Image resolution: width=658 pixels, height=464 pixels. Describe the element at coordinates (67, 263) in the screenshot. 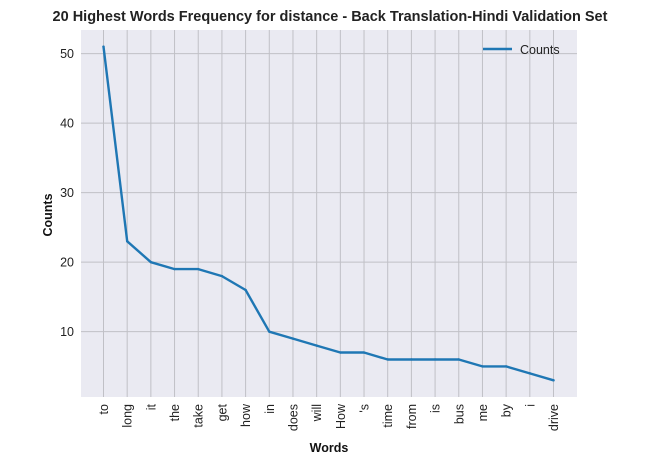

I see `y-tick-label: 20` at that location.